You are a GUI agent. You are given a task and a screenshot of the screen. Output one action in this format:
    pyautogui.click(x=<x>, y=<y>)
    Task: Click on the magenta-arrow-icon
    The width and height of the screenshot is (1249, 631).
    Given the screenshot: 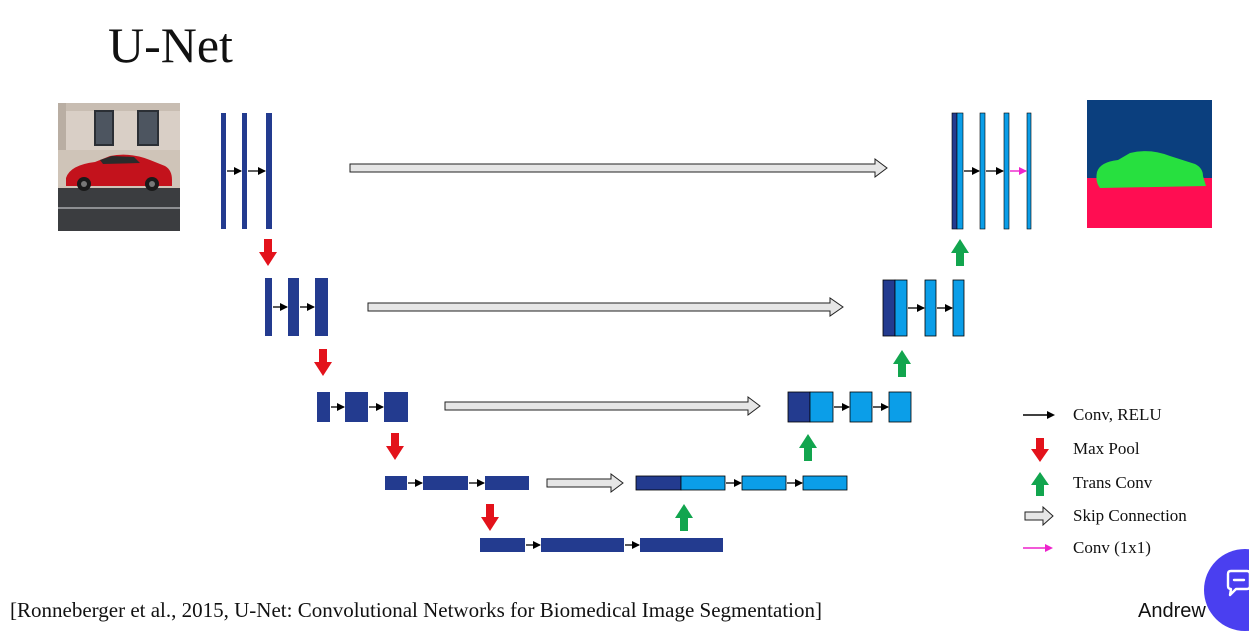 What is the action you would take?
    pyautogui.click(x=1038, y=548)
    